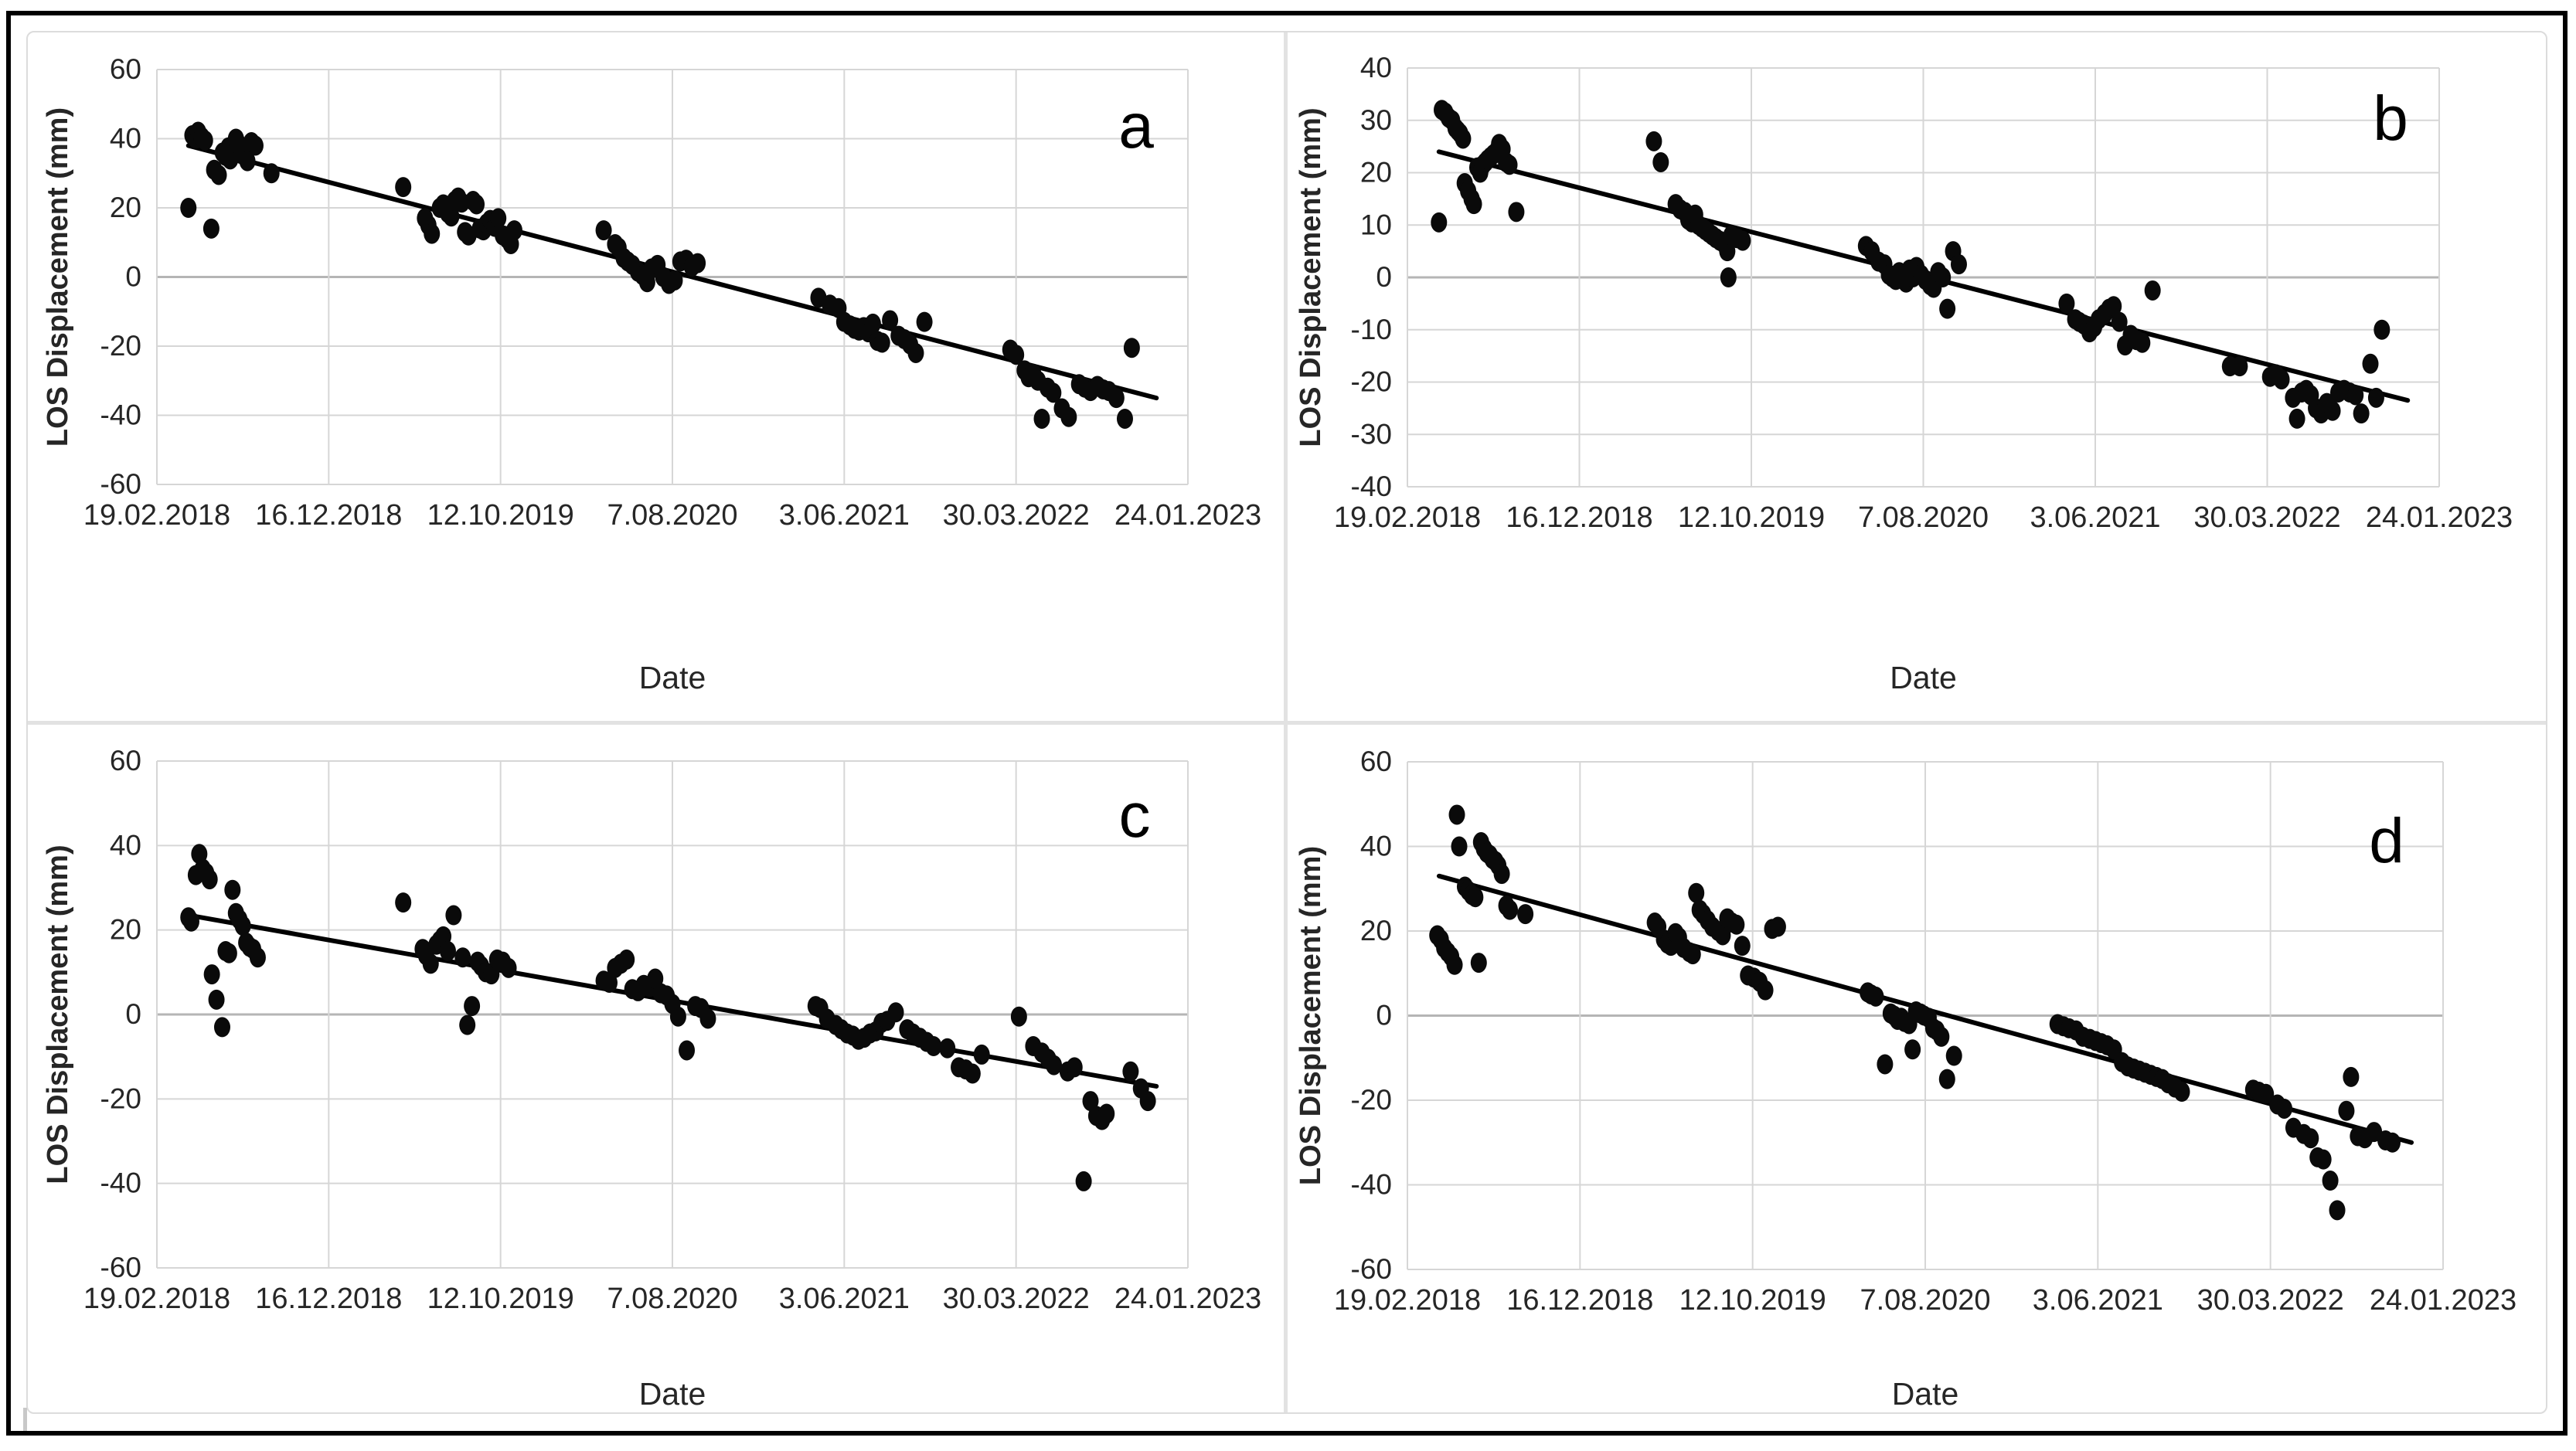 The height and width of the screenshot is (1451, 2576). Describe the element at coordinates (1287, 723) in the screenshot. I see `panel-divider-horizontal` at that location.